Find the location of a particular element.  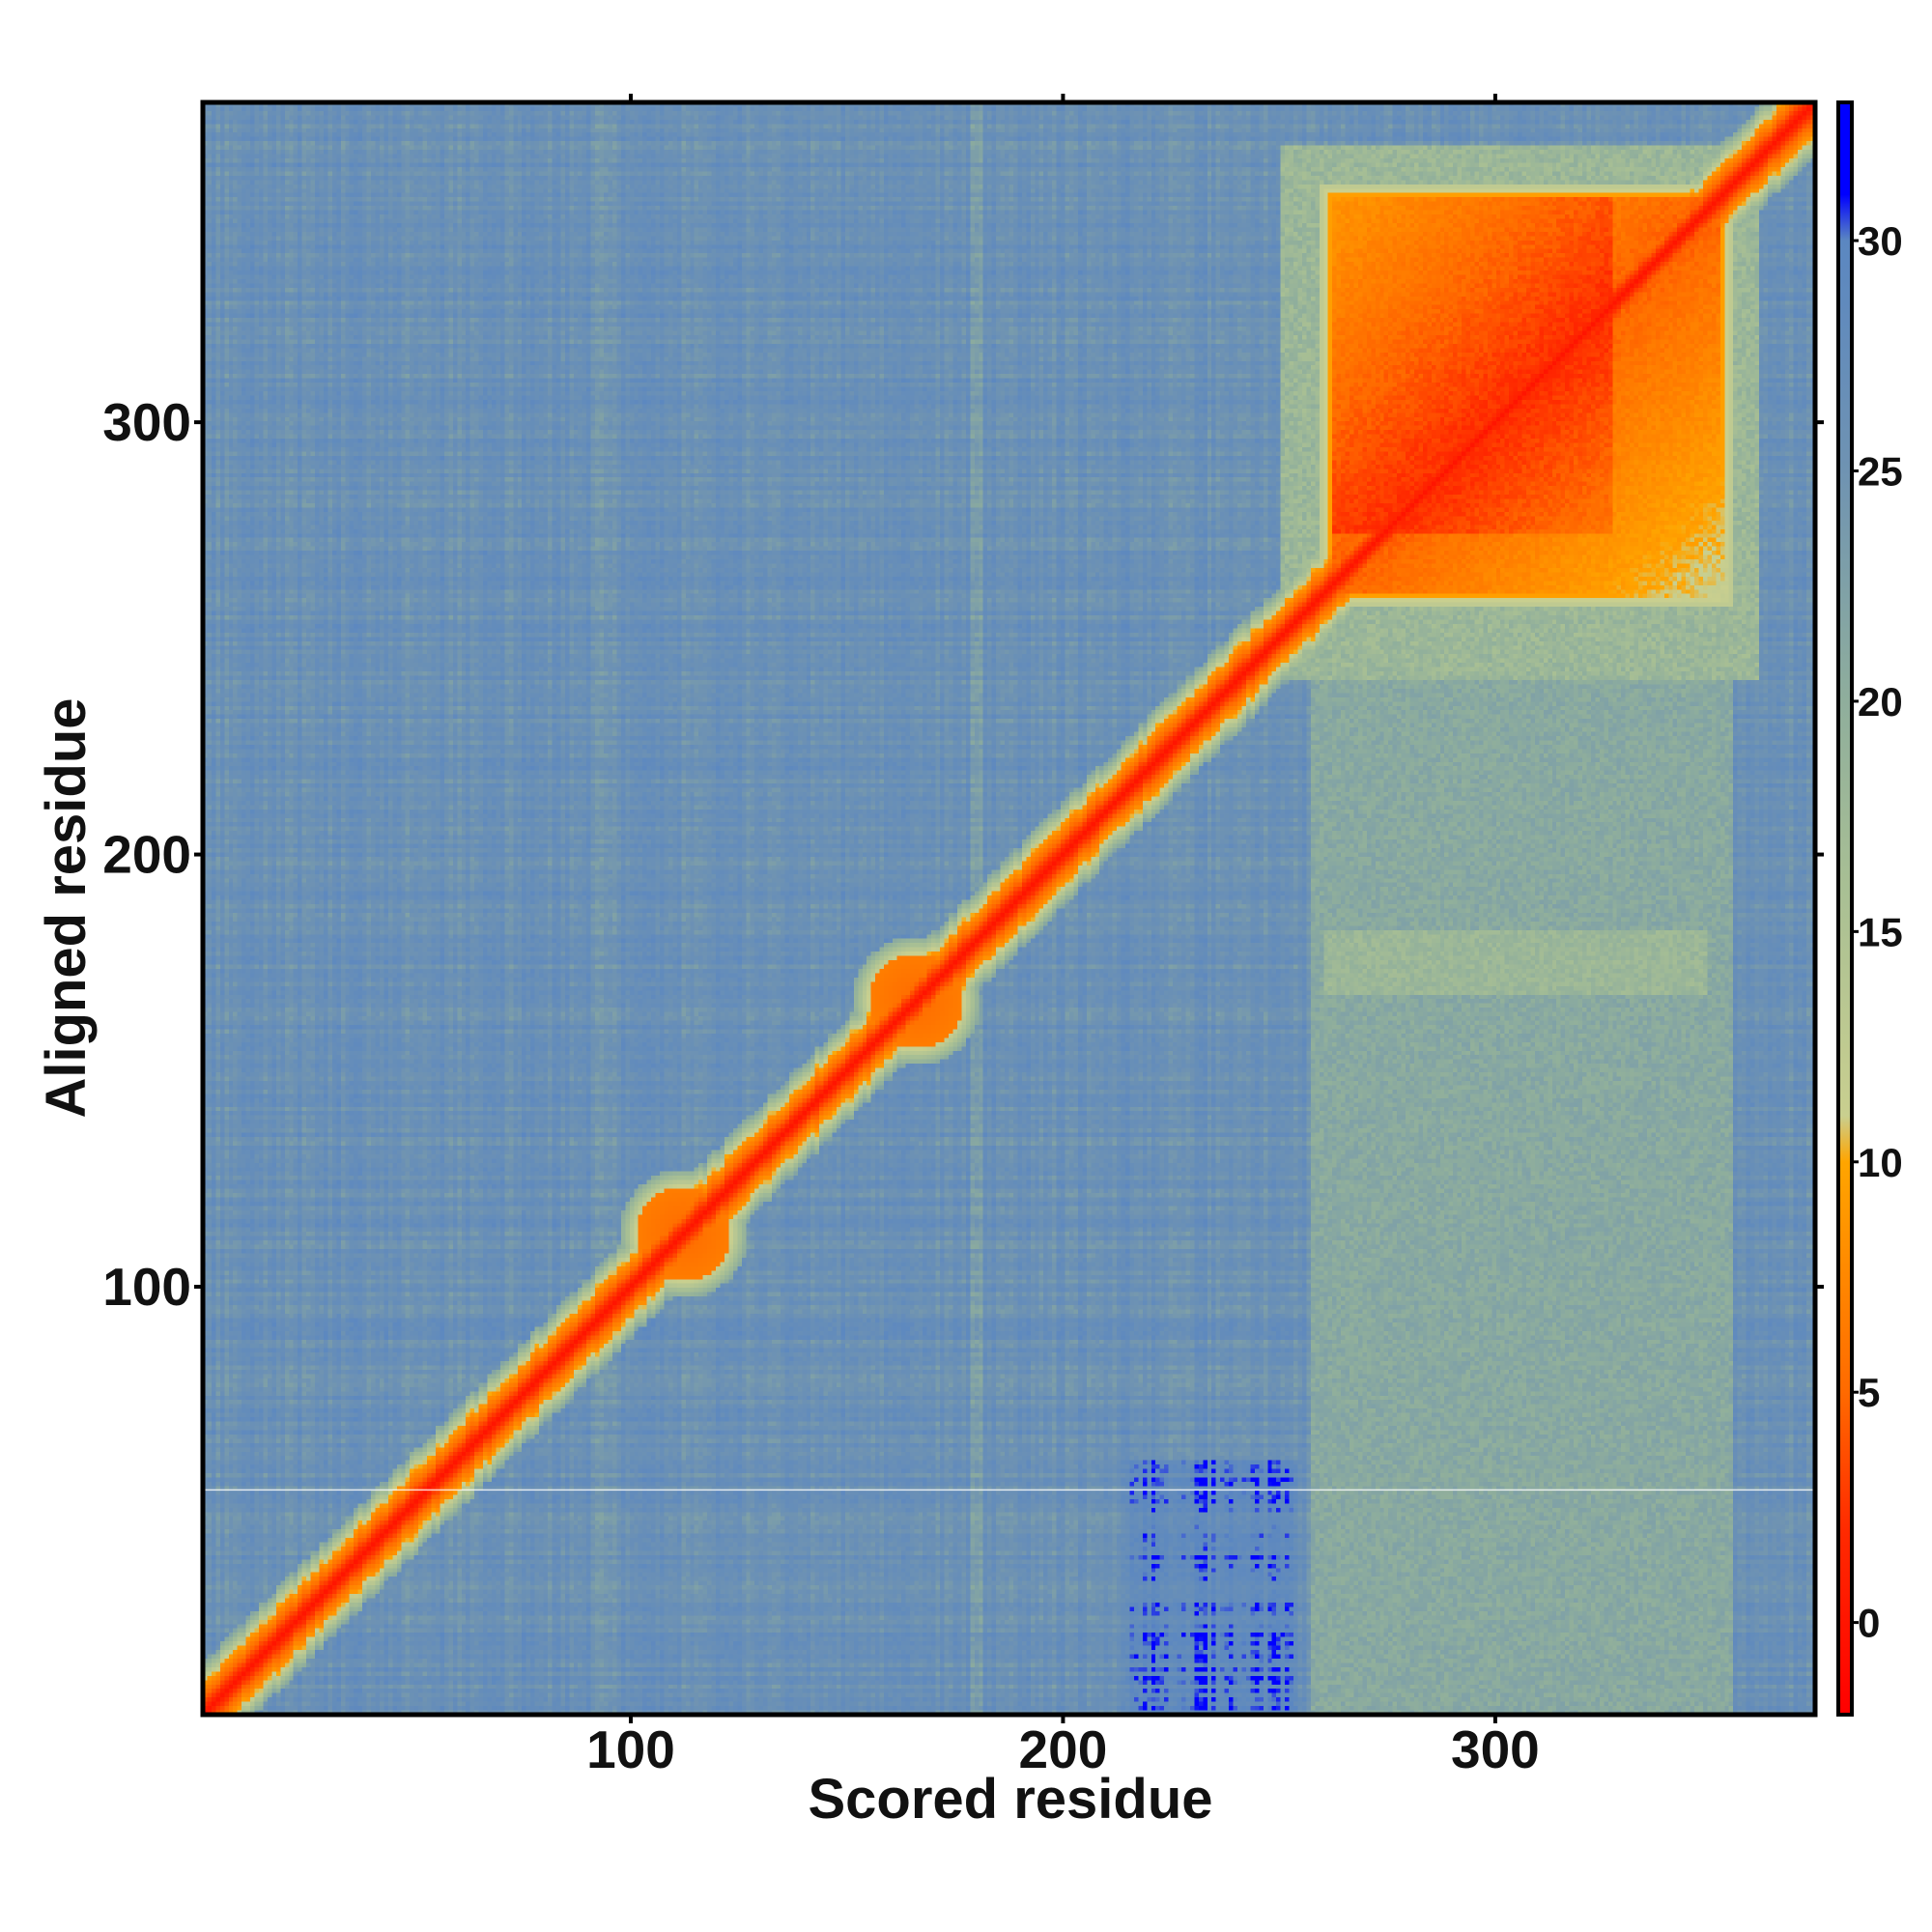

colorbar-tick-label-30: 30 is located at coordinates (1880, 241).